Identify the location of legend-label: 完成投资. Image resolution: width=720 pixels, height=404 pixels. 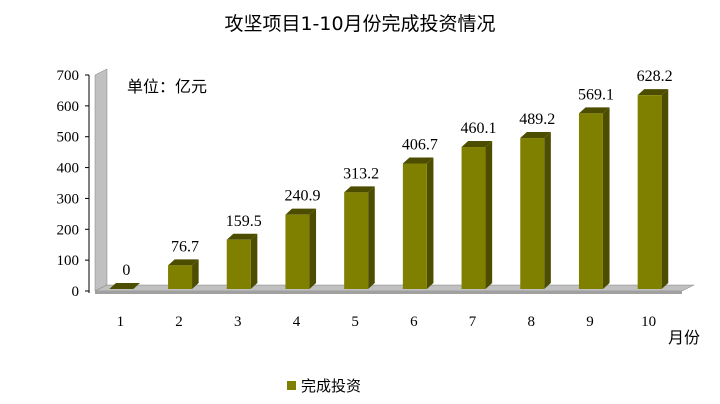
(331, 386).